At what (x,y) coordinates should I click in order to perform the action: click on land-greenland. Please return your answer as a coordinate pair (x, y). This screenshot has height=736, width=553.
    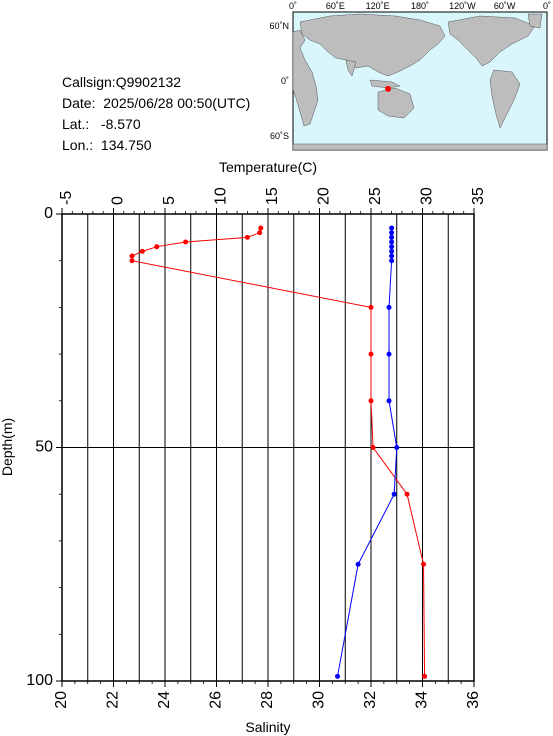
    Looking at the image, I should click on (535, 21).